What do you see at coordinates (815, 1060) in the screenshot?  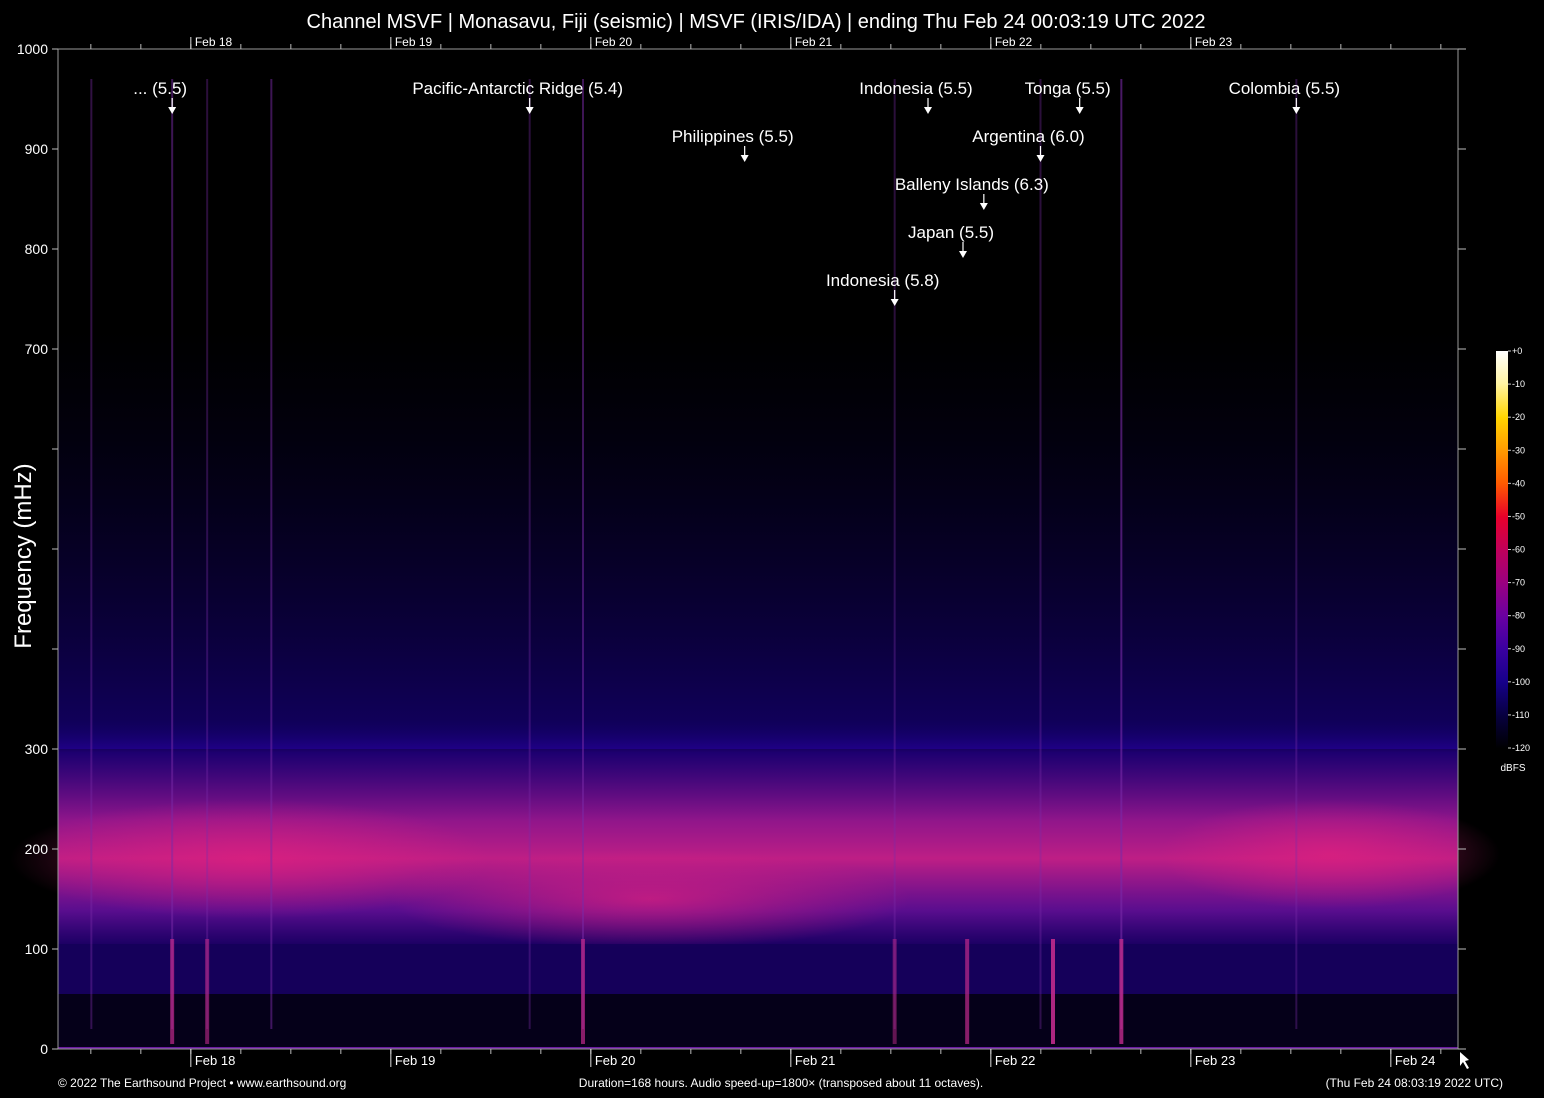 I see `x-day-label: Feb 21` at bounding box center [815, 1060].